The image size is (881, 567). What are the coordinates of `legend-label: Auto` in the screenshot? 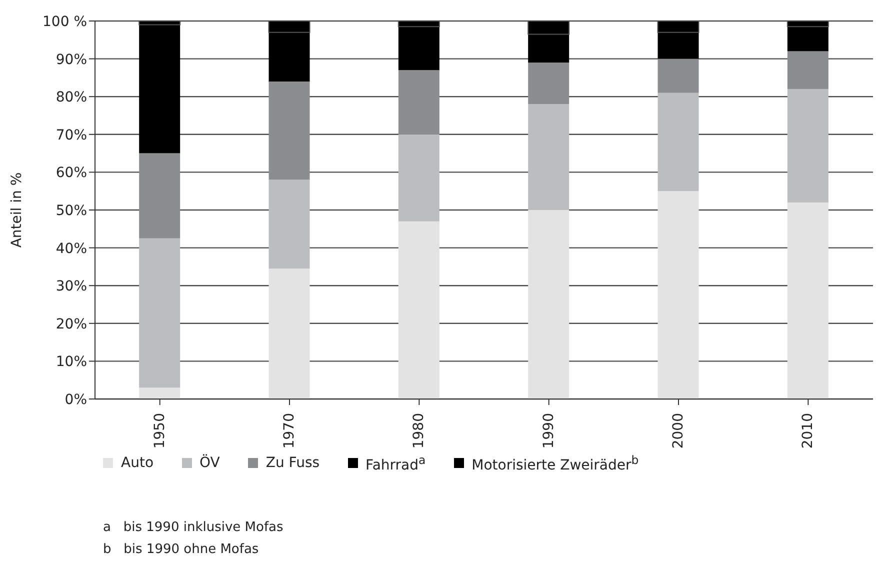 It's located at (137, 462).